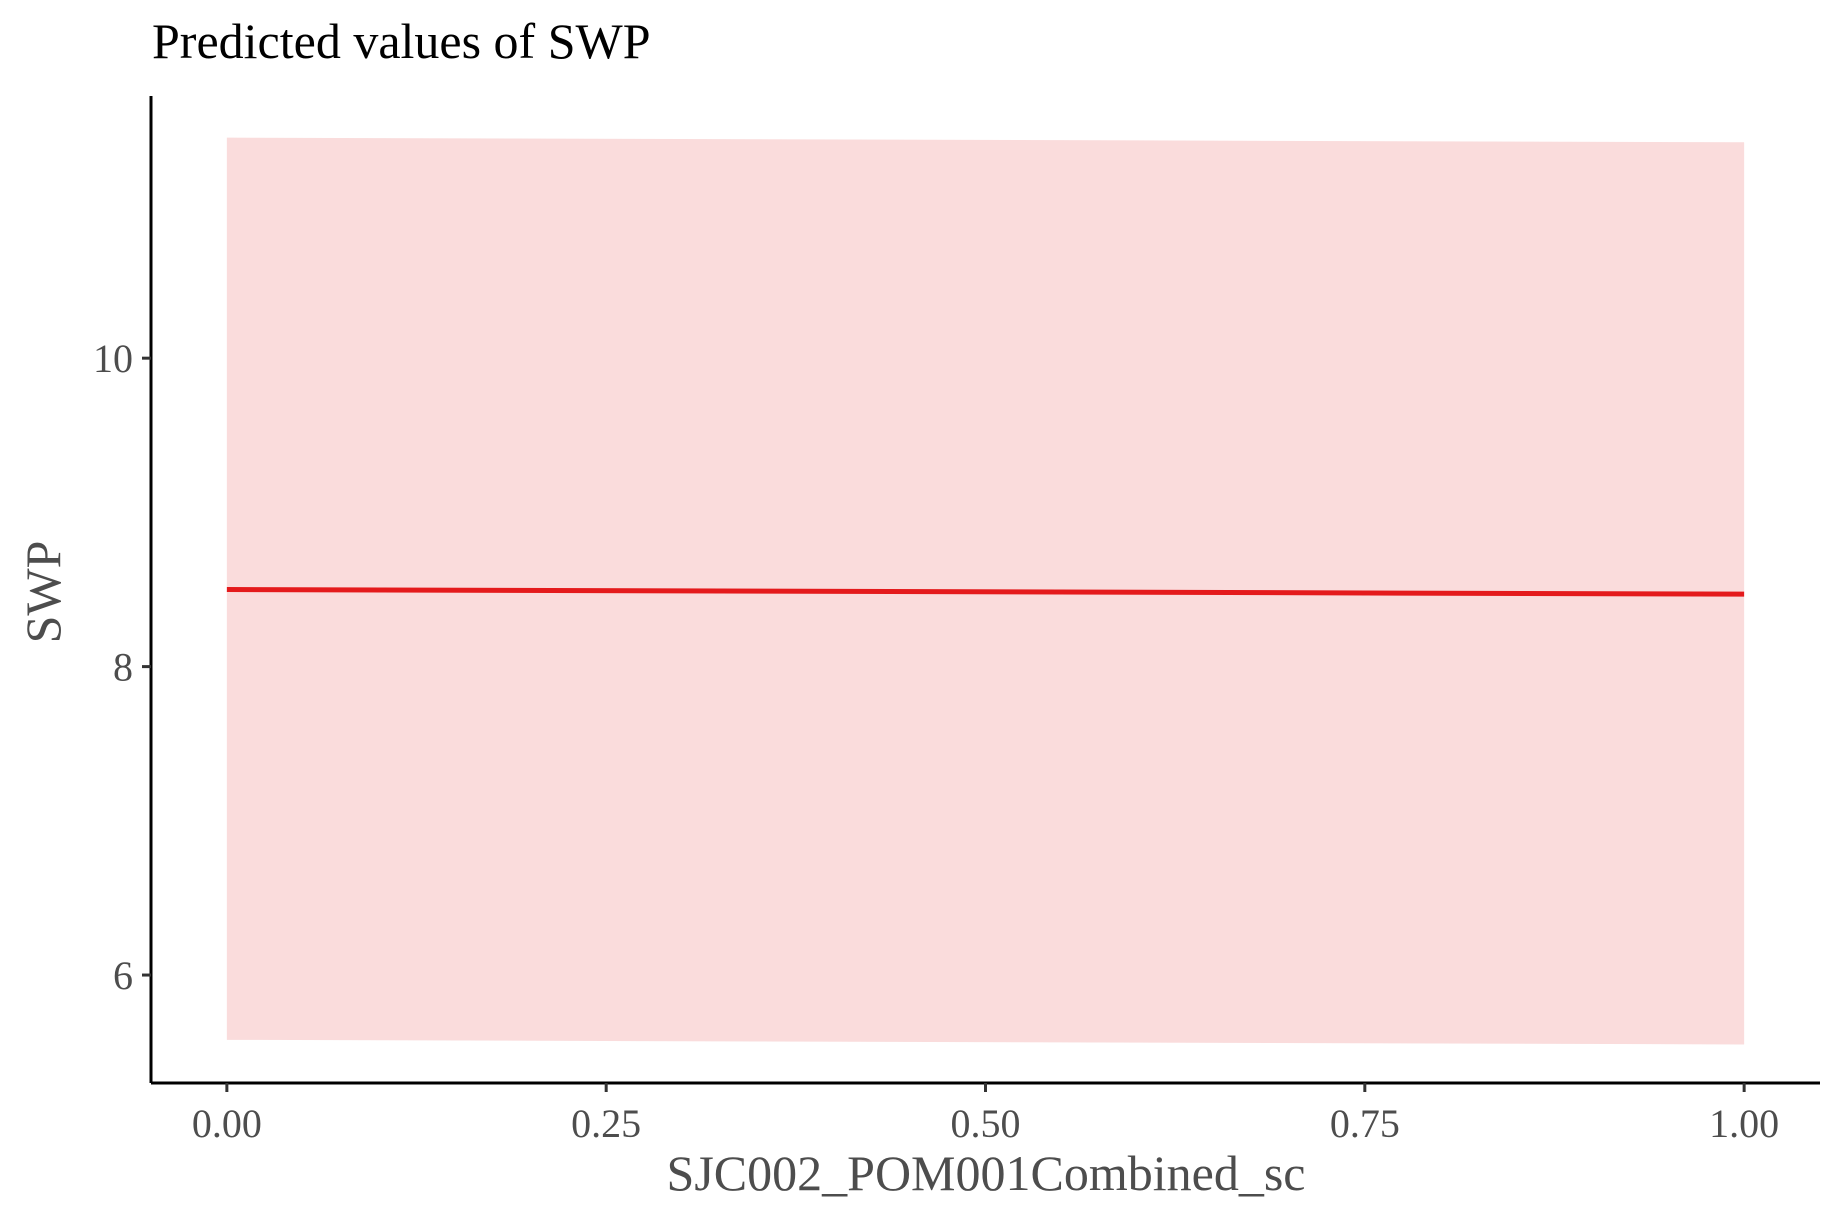 The height and width of the screenshot is (1220, 1830). I want to click on x-tick-label: 0.75, so click(1365, 1123).